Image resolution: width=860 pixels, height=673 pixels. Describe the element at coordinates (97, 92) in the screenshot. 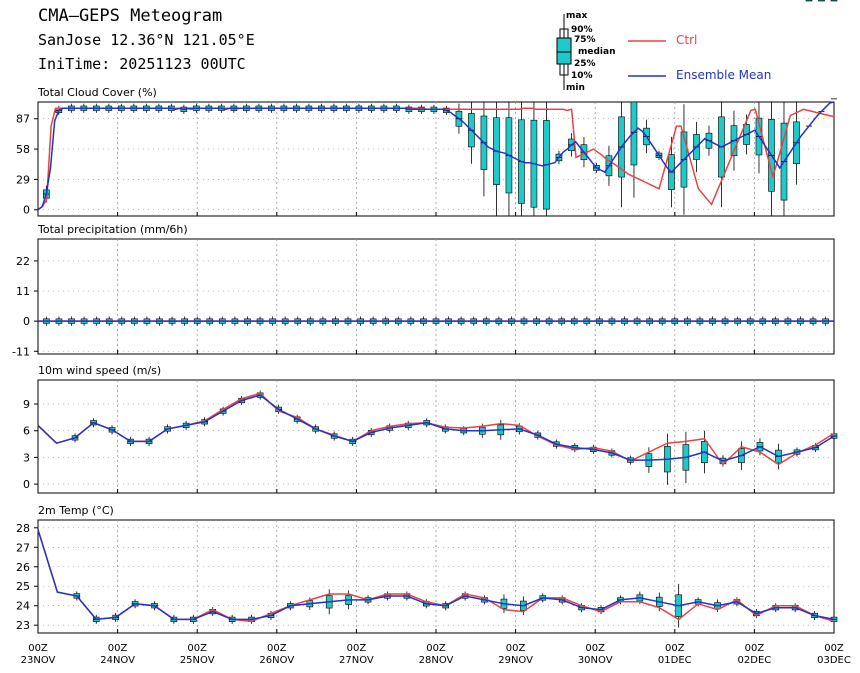

I see `panel-label: Total Cloud Cover (%)` at that location.